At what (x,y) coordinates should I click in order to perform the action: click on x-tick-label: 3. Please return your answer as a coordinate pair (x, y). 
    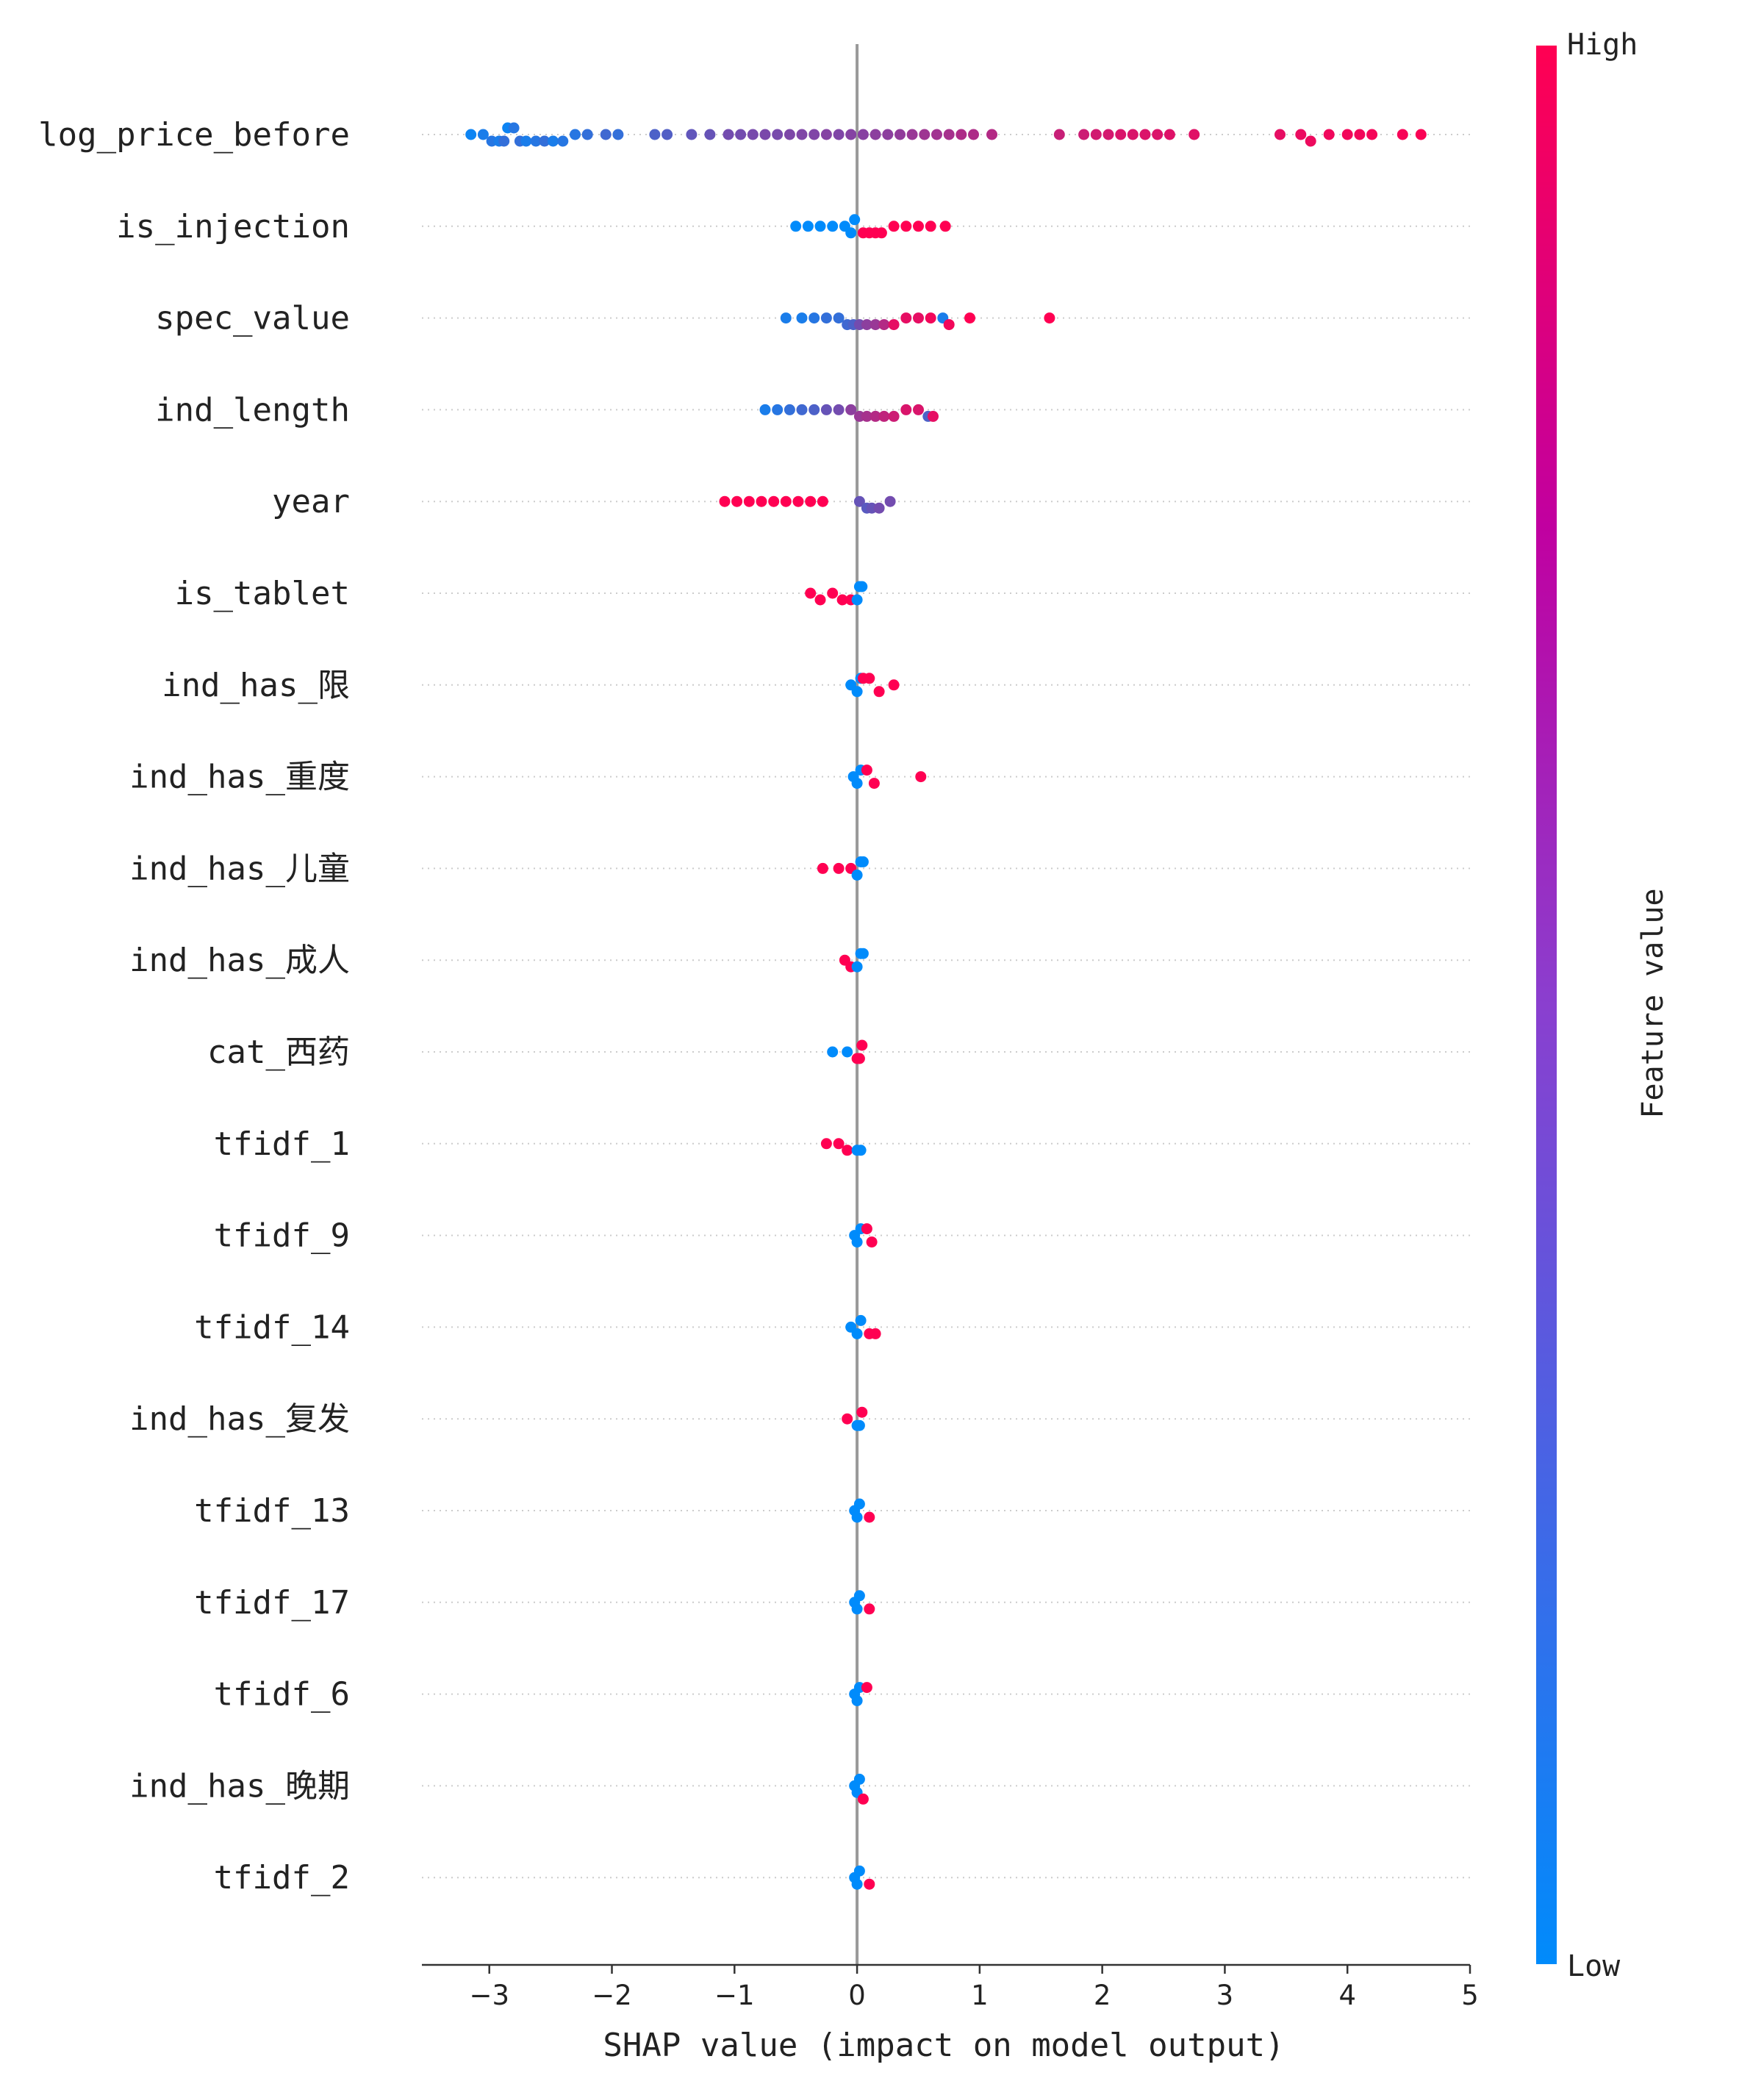
    Looking at the image, I should click on (1225, 1995).